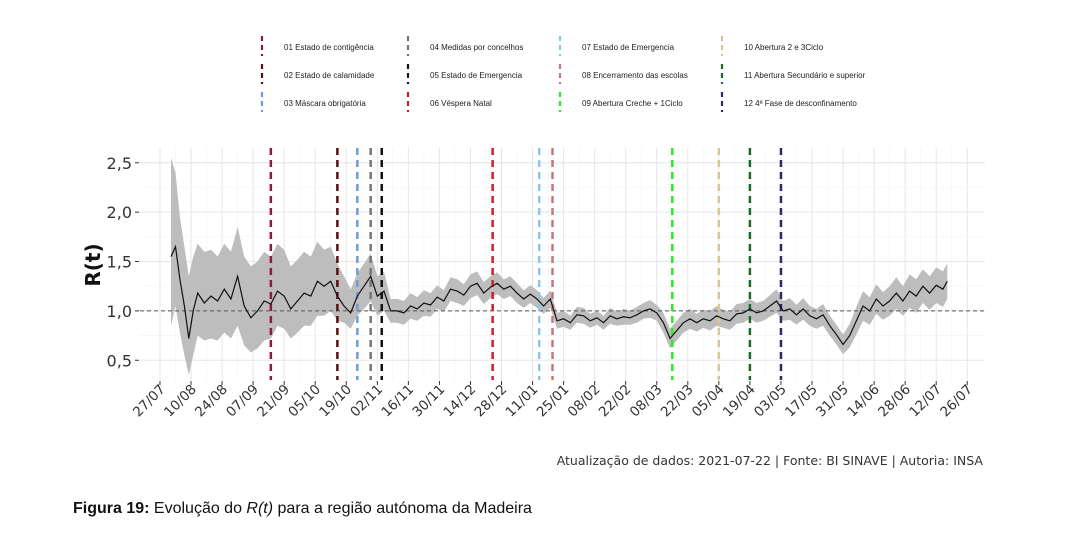  What do you see at coordinates (149, 401) in the screenshot?
I see `x-tick-label: 27/07` at bounding box center [149, 401].